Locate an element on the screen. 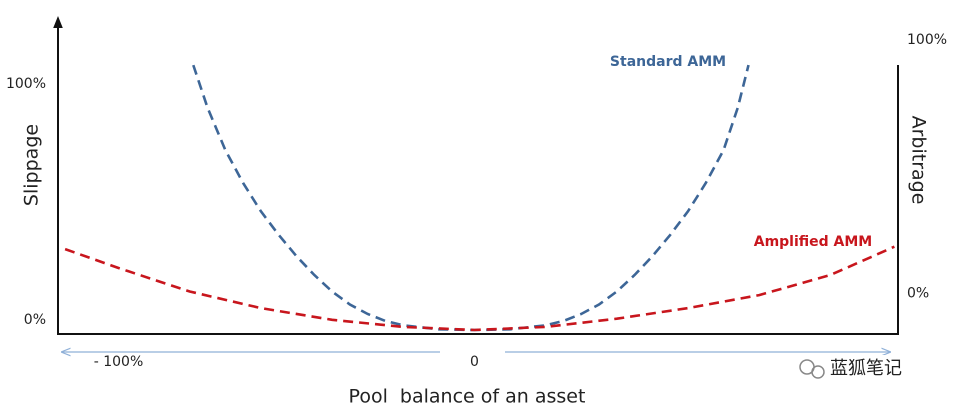 This screenshot has height=409, width=953. y-tick-label: 0% is located at coordinates (35, 320).